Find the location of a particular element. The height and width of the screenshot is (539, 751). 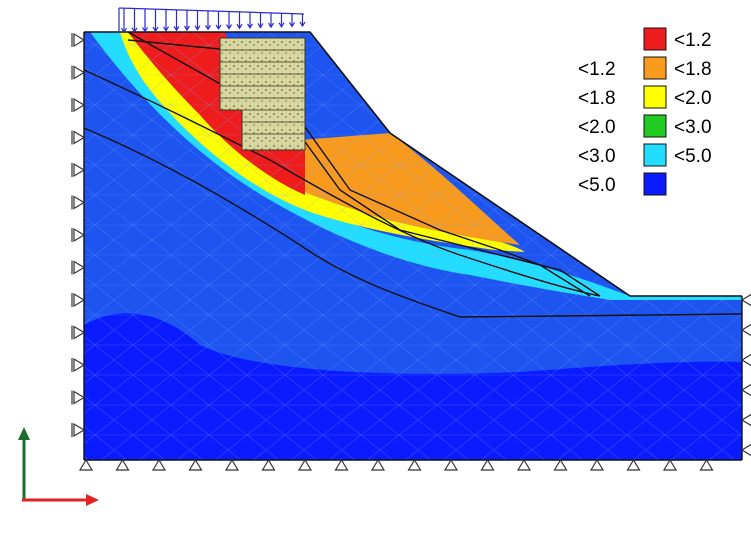

legend-label-left: <5.0 is located at coordinates (597, 185).